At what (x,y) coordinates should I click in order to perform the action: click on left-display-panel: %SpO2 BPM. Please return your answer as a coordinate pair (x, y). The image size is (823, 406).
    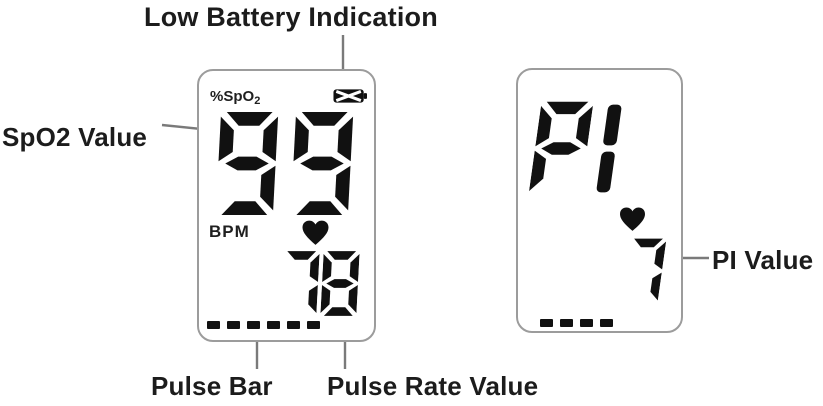
    Looking at the image, I should click on (286, 205).